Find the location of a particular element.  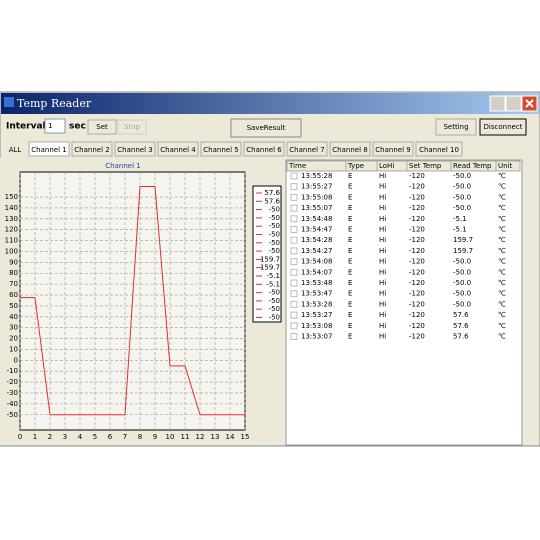

tab-label: Channel 4 is located at coordinates (178, 150).